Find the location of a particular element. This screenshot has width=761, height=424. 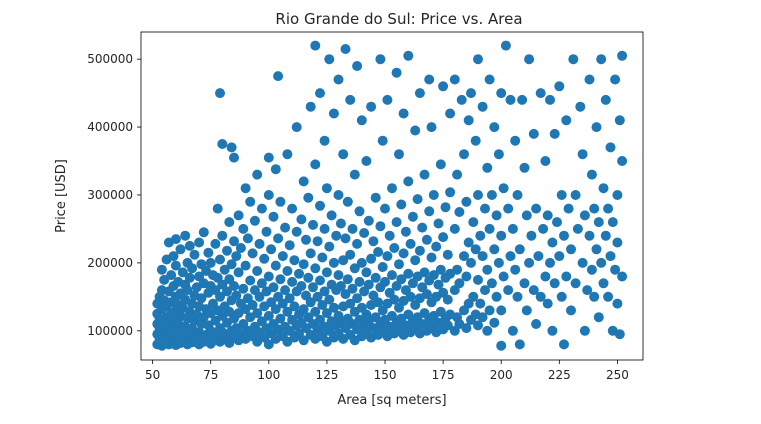

y-tick-label: 200000 is located at coordinates (110, 263).